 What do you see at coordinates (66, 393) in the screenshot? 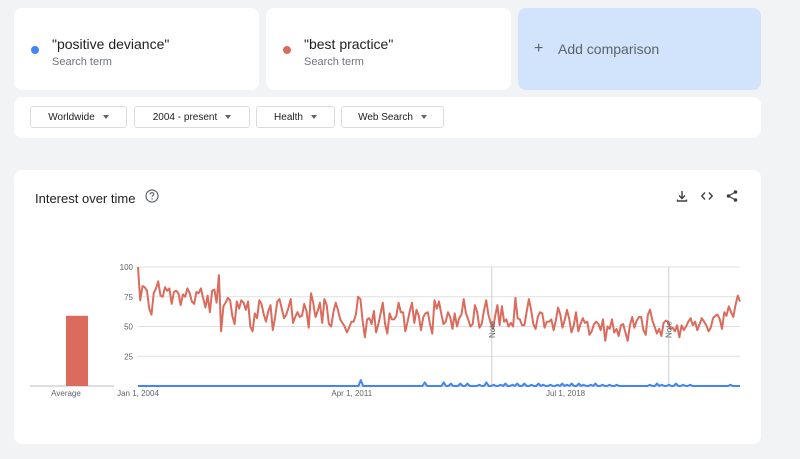
I see `average-label: Average` at bounding box center [66, 393].